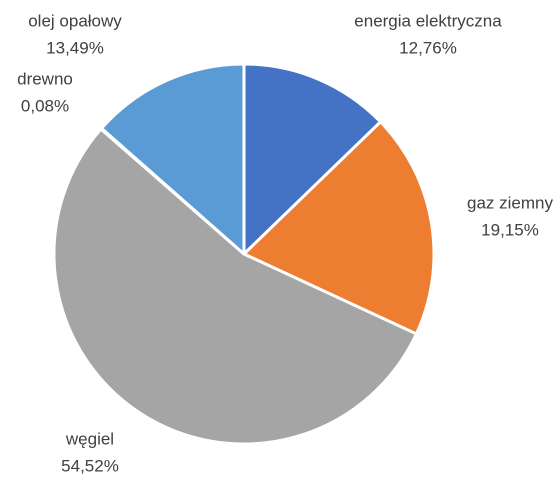 The image size is (560, 484). I want to click on slice-value-label: 54,52%, so click(90, 465).